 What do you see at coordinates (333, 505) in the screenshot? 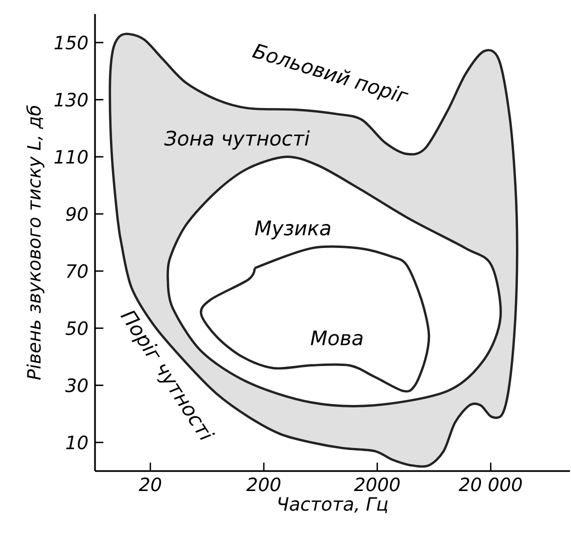
I see `x-axis-title: Частота, Гц` at bounding box center [333, 505].